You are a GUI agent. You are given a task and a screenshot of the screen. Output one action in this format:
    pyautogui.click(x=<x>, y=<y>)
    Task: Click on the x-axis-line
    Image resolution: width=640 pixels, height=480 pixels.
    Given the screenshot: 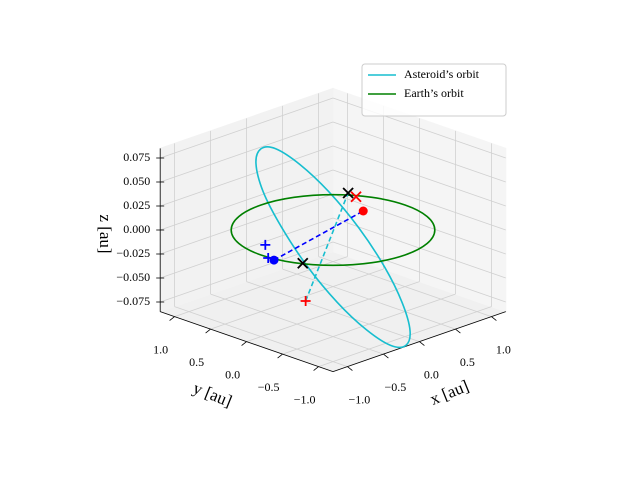 What is the action you would take?
    pyautogui.click(x=419, y=341)
    